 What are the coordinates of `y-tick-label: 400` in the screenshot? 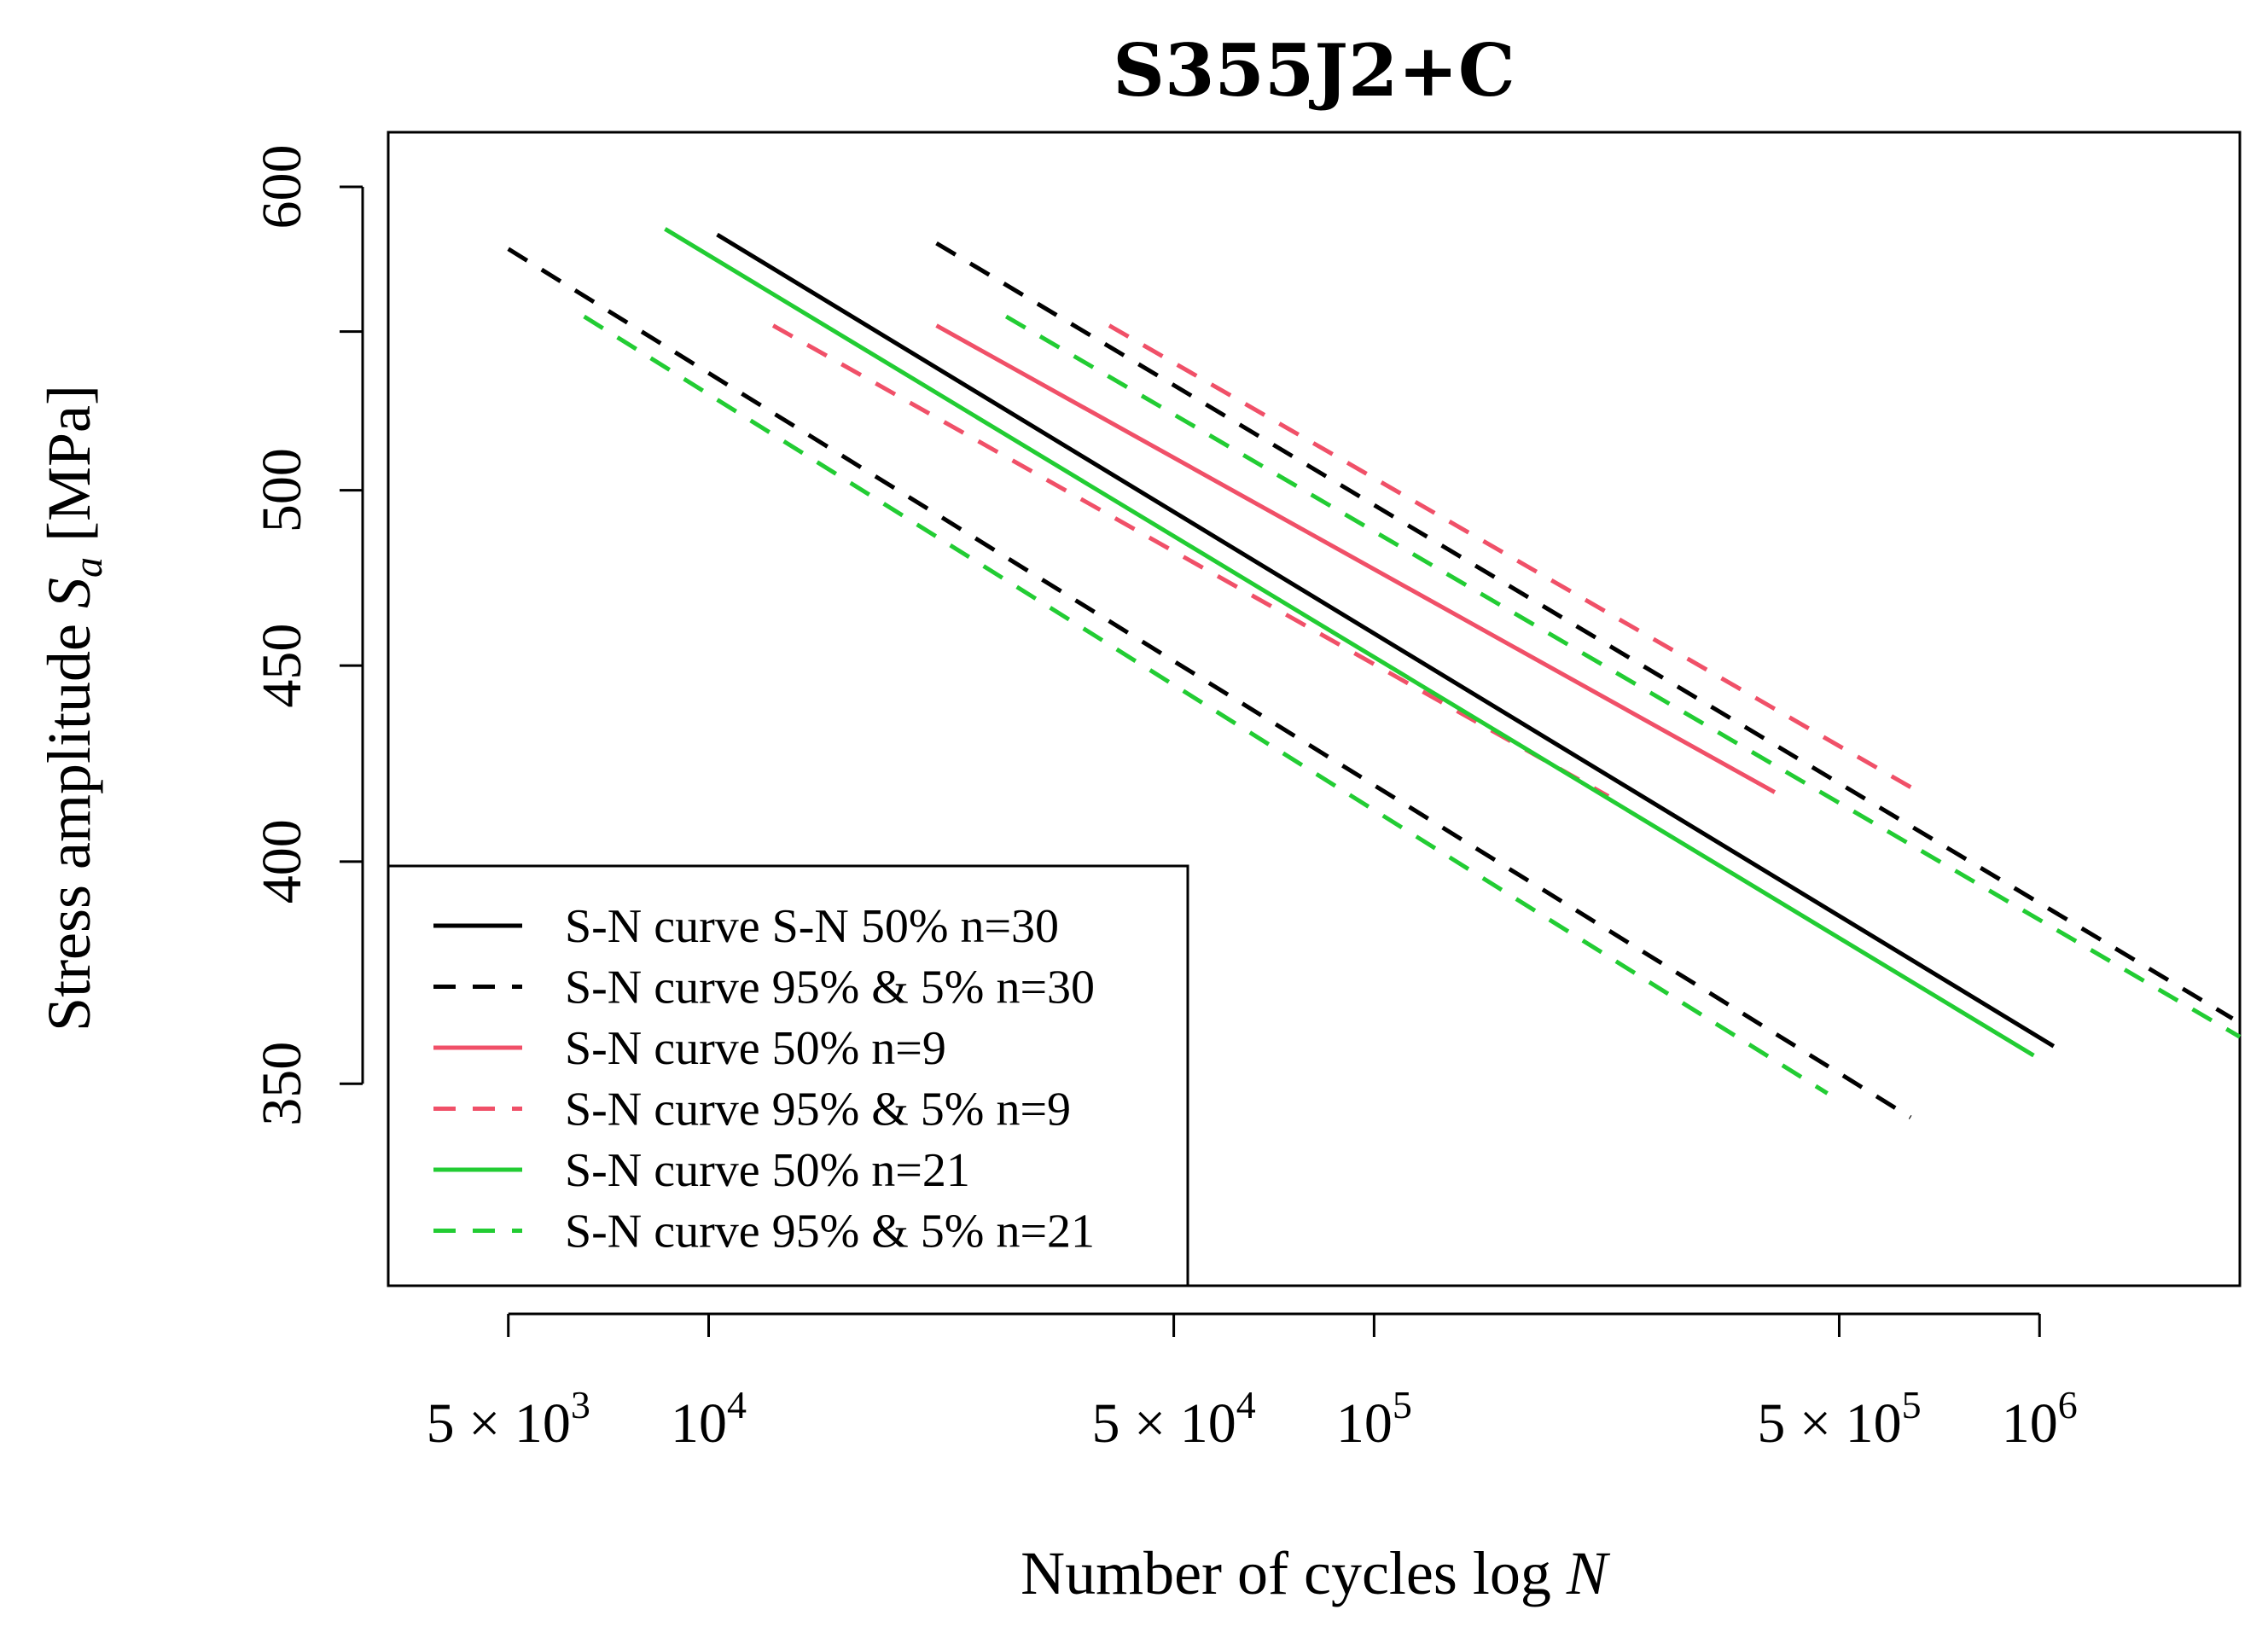 It's located at (282, 861).